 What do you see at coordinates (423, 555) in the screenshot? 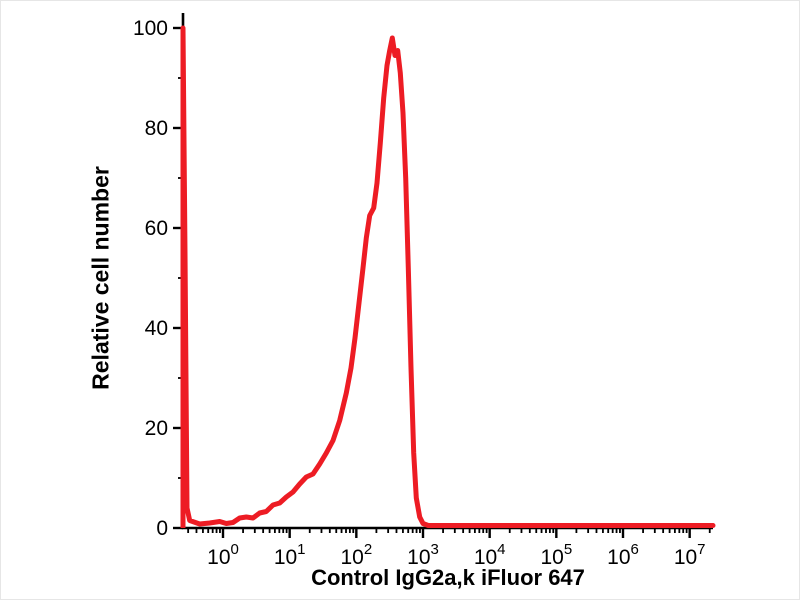
I see `x-tick-label: 10³` at bounding box center [423, 555].